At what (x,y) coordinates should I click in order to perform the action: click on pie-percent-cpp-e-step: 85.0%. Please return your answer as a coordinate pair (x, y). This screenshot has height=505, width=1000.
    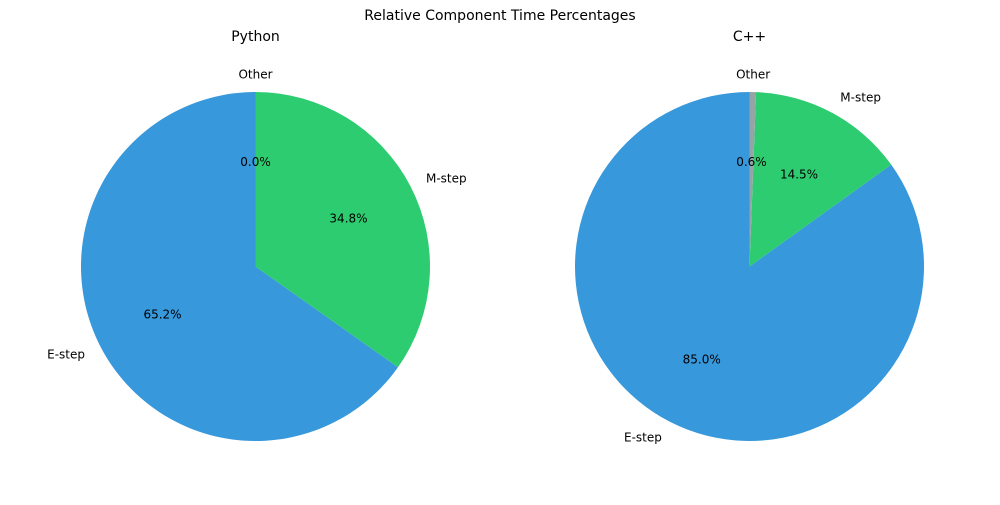
    Looking at the image, I should click on (702, 360).